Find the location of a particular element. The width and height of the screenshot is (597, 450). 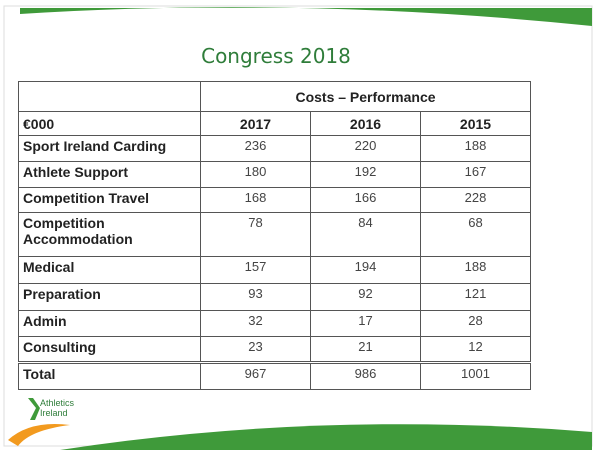

cell-value: 967 is located at coordinates (255, 375).